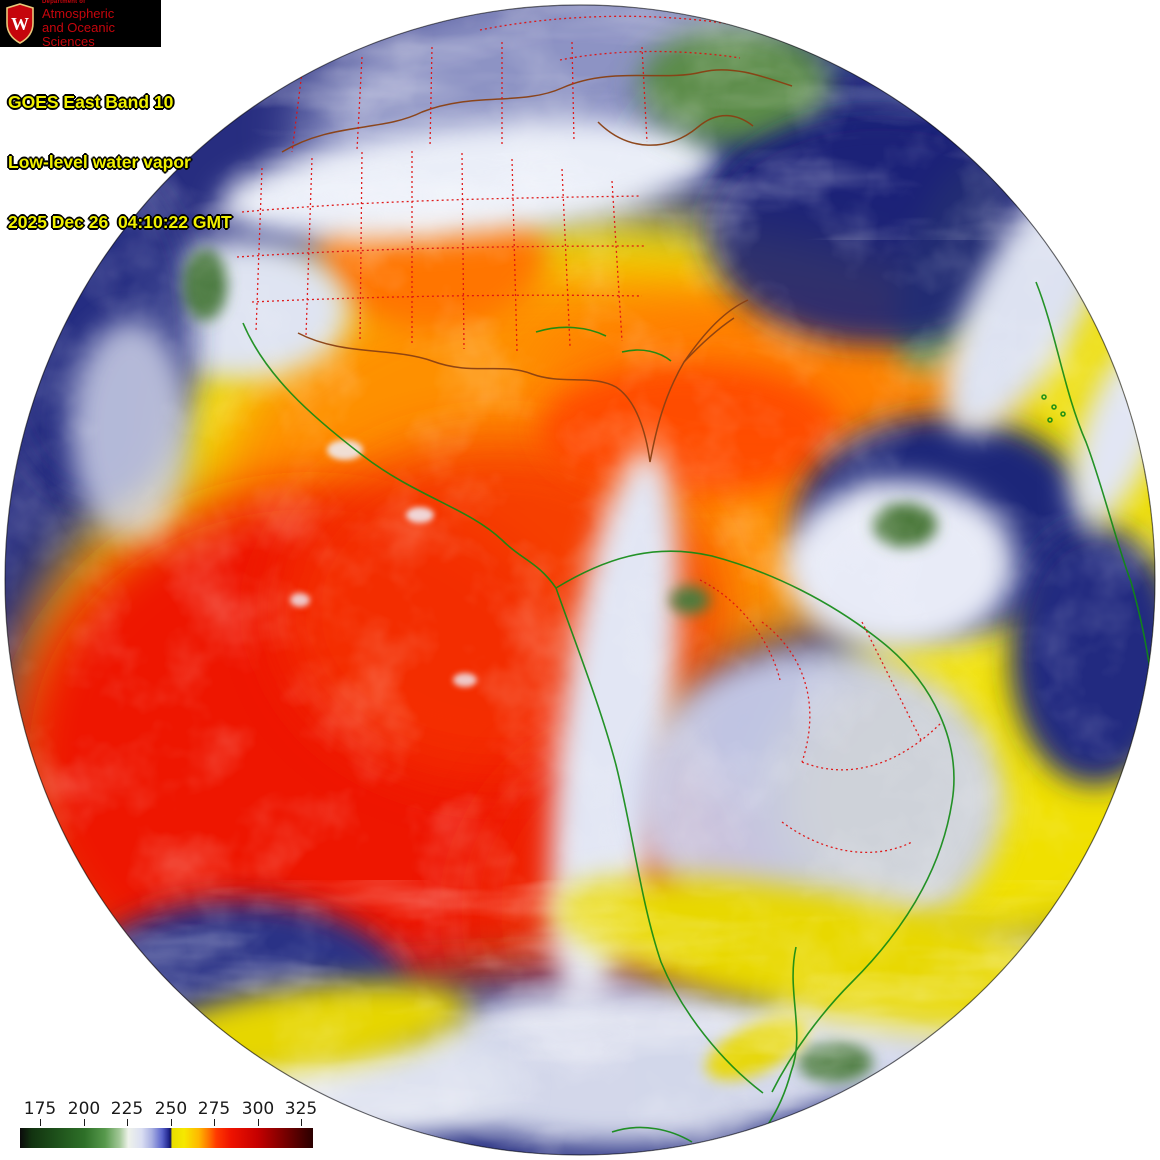  Describe the element at coordinates (64, 2) in the screenshot. I see `logo-department-label: Department of` at that location.